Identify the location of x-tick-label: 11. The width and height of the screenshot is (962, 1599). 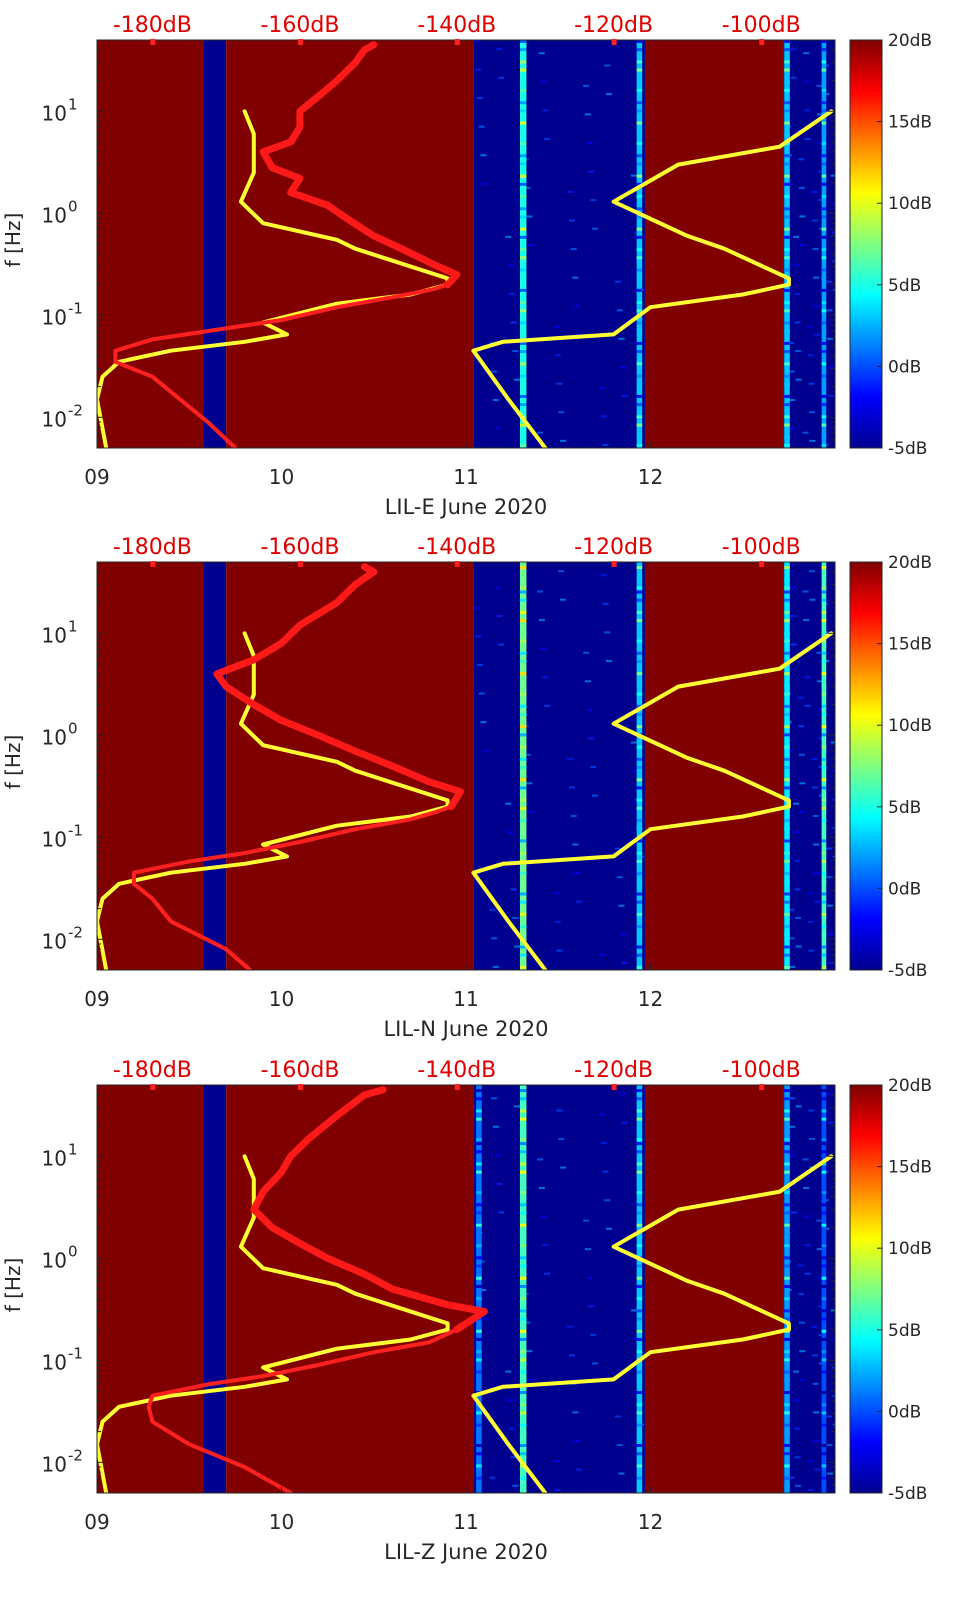
(465, 1522).